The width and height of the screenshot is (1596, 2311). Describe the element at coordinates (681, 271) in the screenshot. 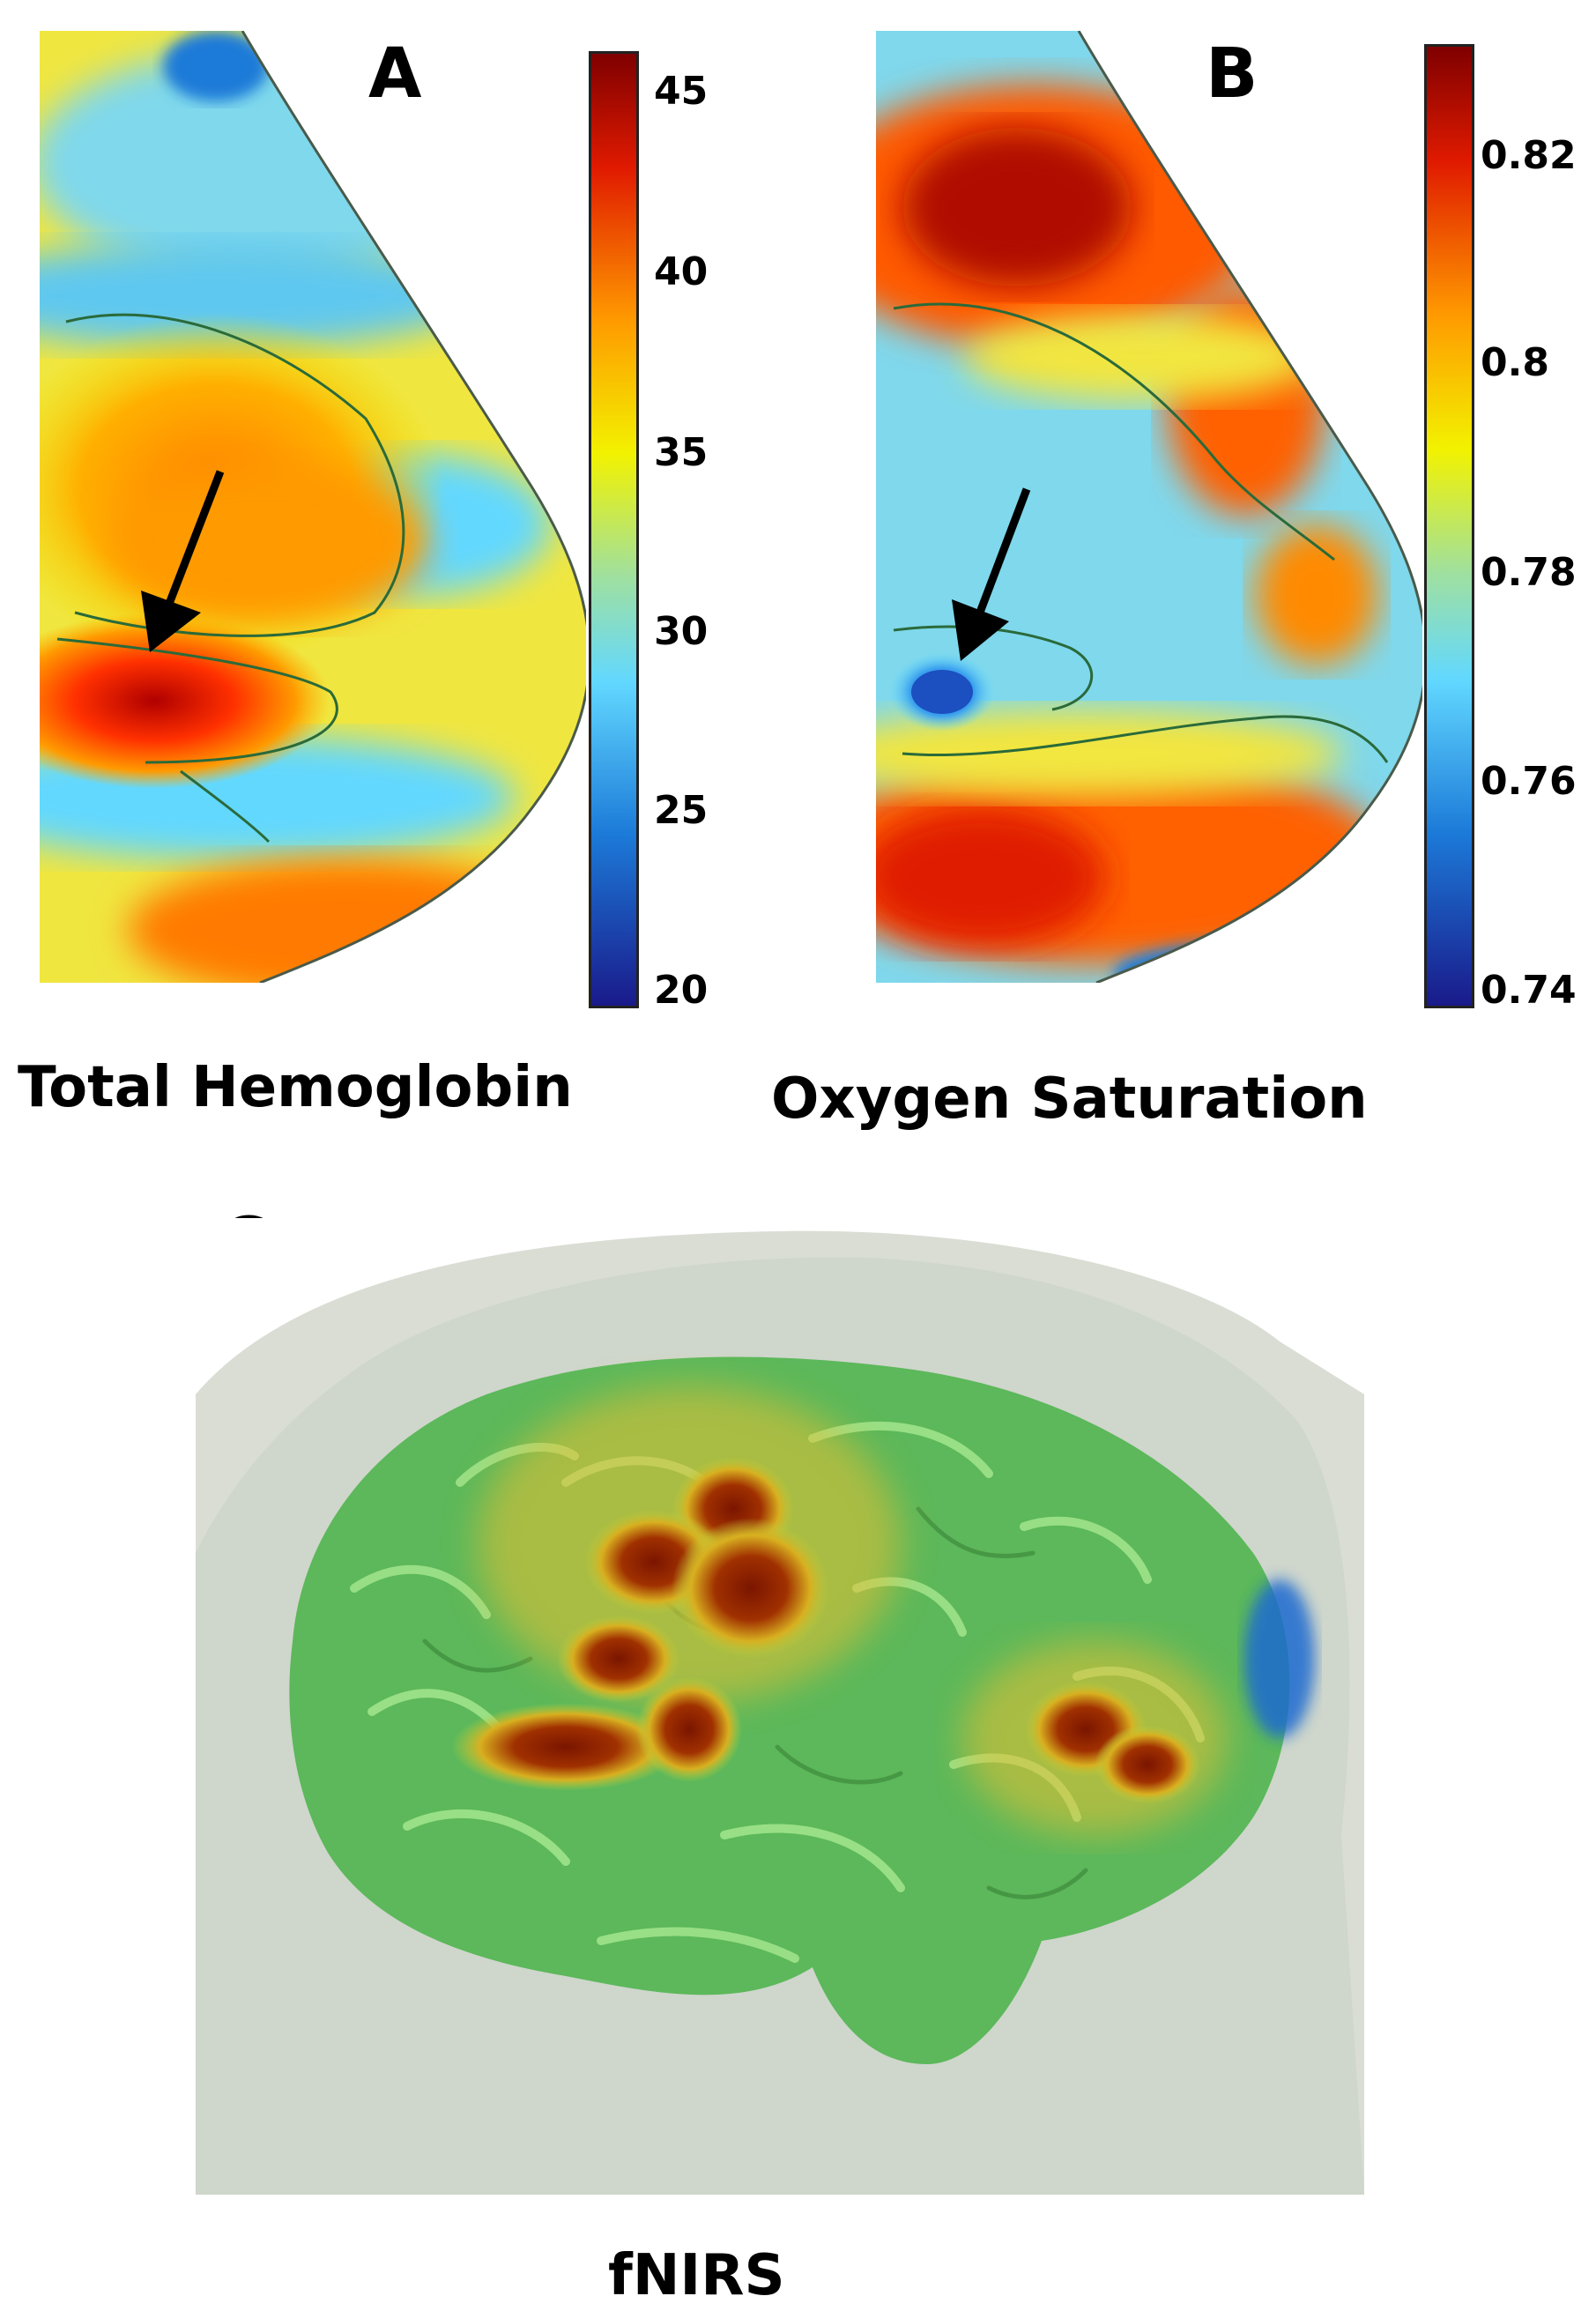

I see `tick-a-1: 40` at that location.